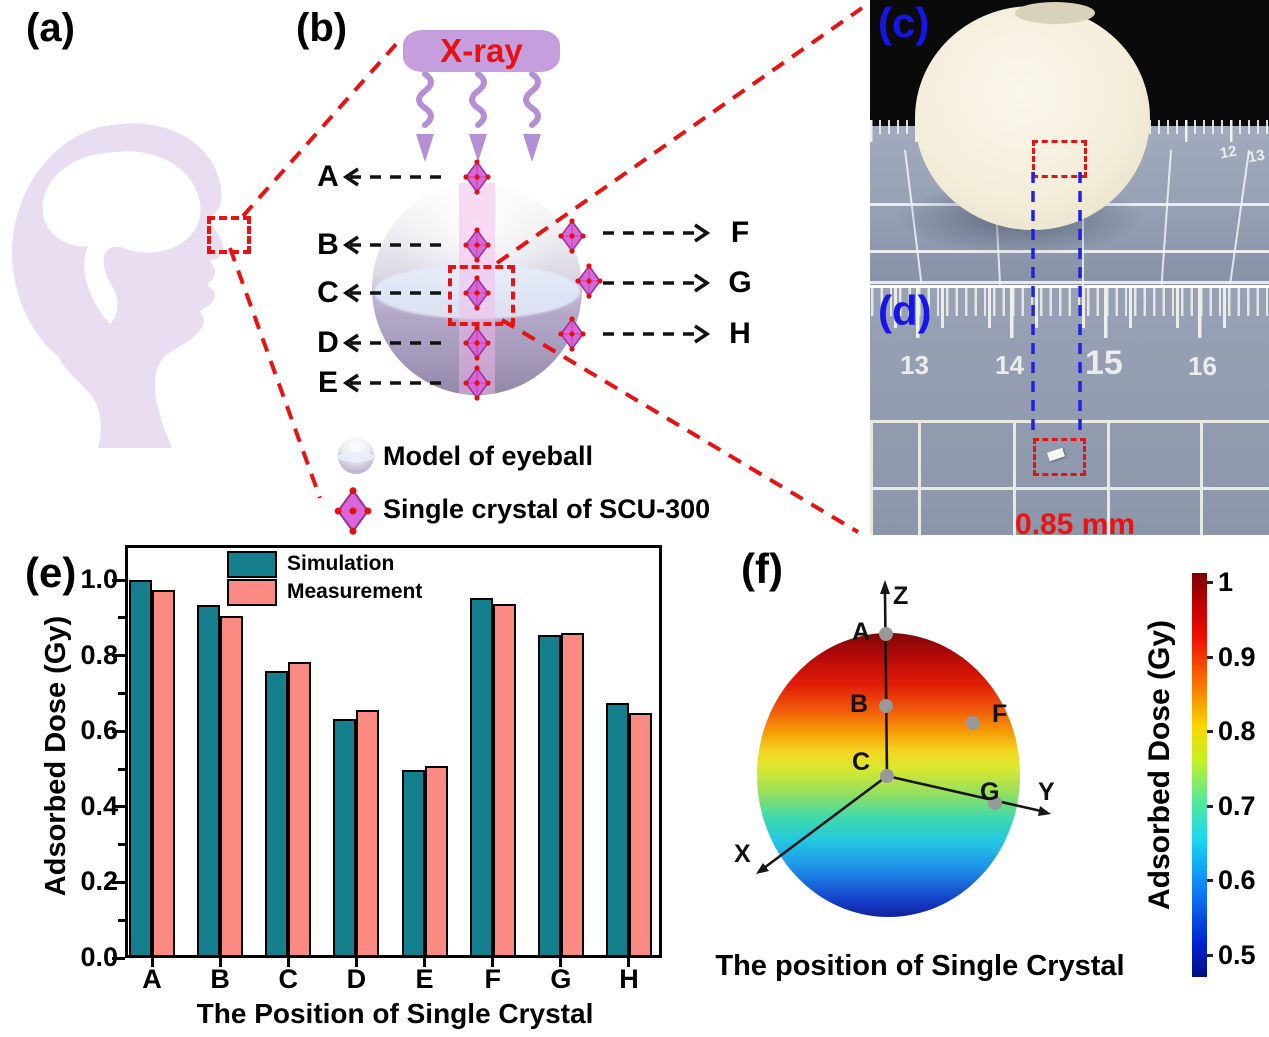 The image size is (1269, 1037). I want to click on ruler-number: 14, so click(1009, 365).